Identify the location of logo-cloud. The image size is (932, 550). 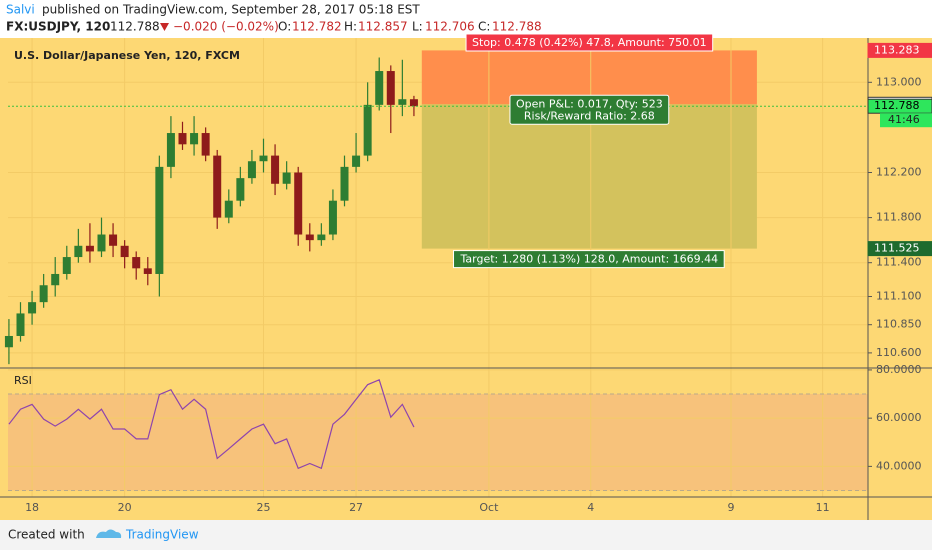
(109, 533).